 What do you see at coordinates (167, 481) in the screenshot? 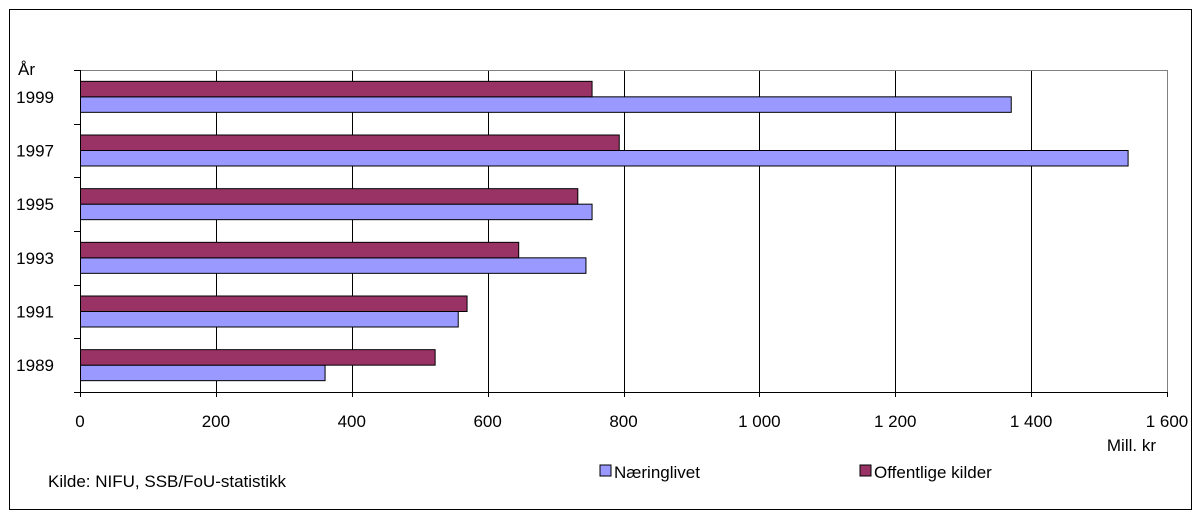
I see `source-note: Kilde: NIFU, SSB/FoU-statistikk` at bounding box center [167, 481].